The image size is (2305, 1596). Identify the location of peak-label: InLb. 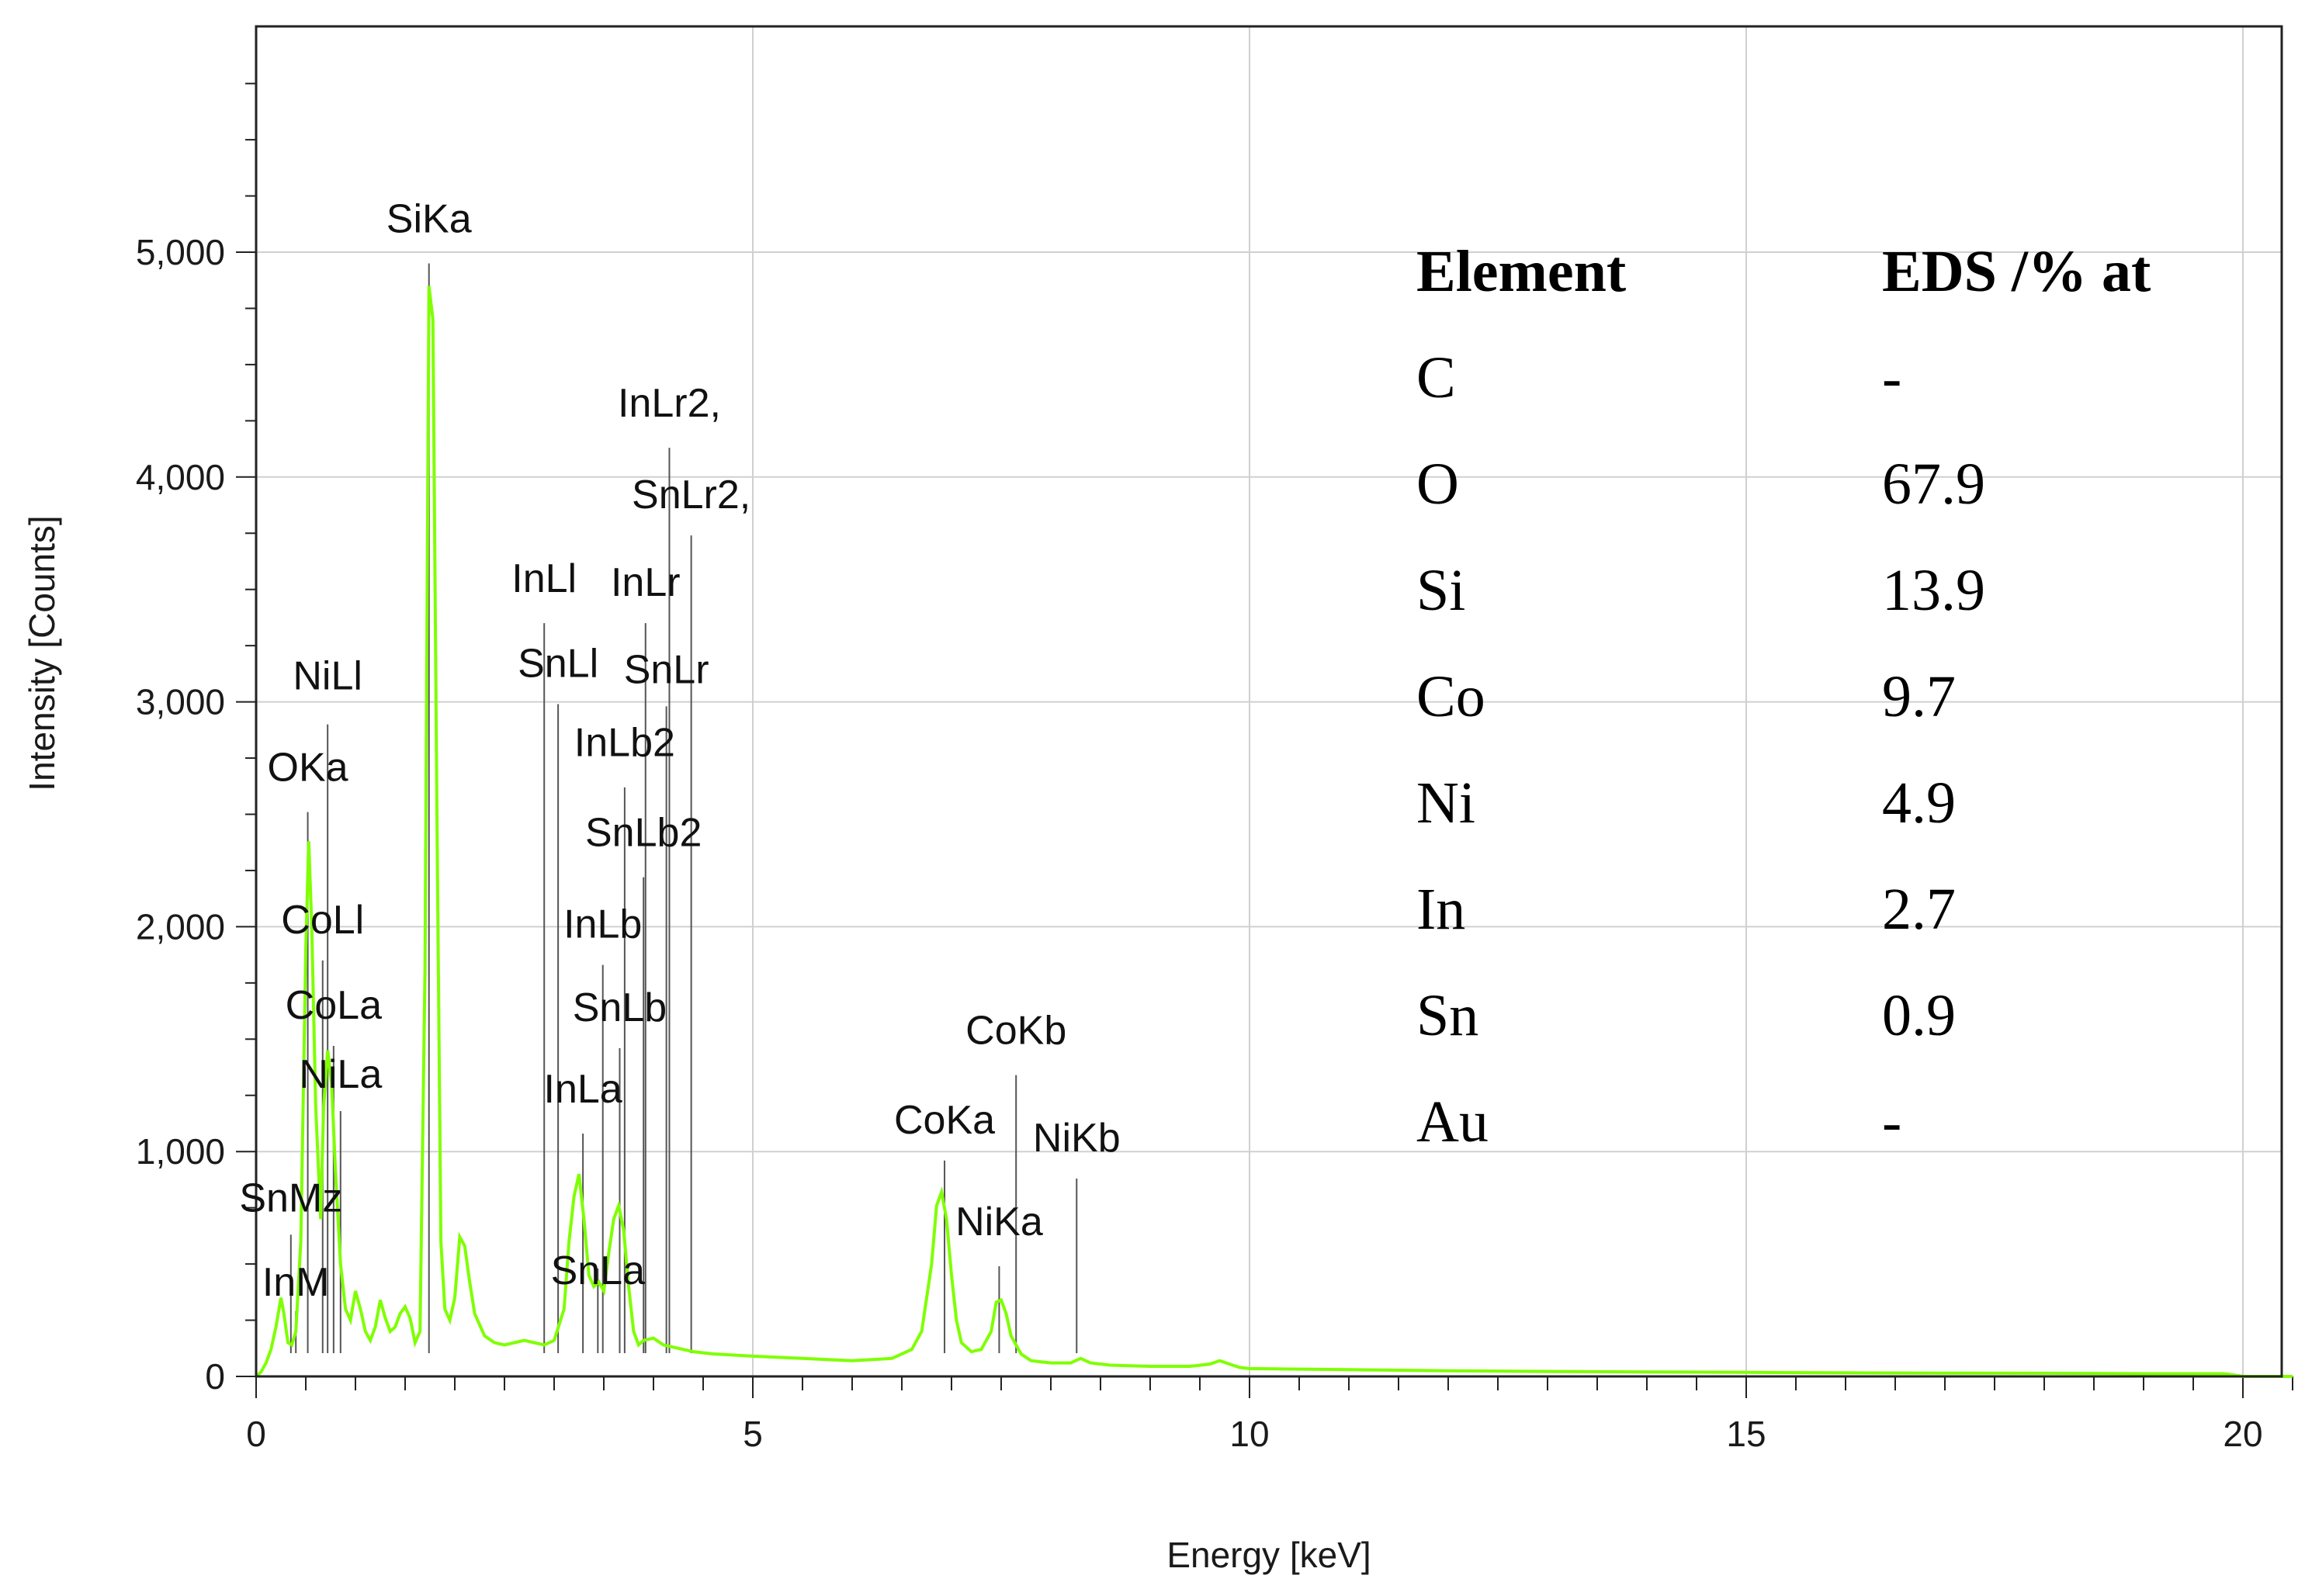
(602, 925).